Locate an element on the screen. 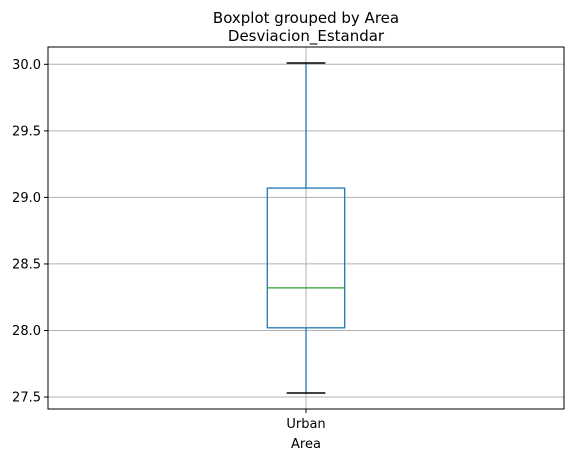 This screenshot has height=461, width=572. y-axis: 27.5 28.0 28.5 29.0 29.5 30.0 is located at coordinates (30, 232).